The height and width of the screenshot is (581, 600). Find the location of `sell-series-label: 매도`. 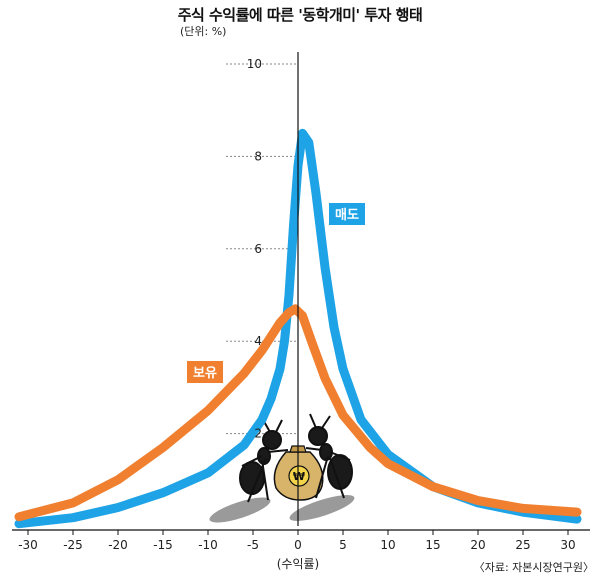

sell-series-label: 매도 is located at coordinates (347, 215).